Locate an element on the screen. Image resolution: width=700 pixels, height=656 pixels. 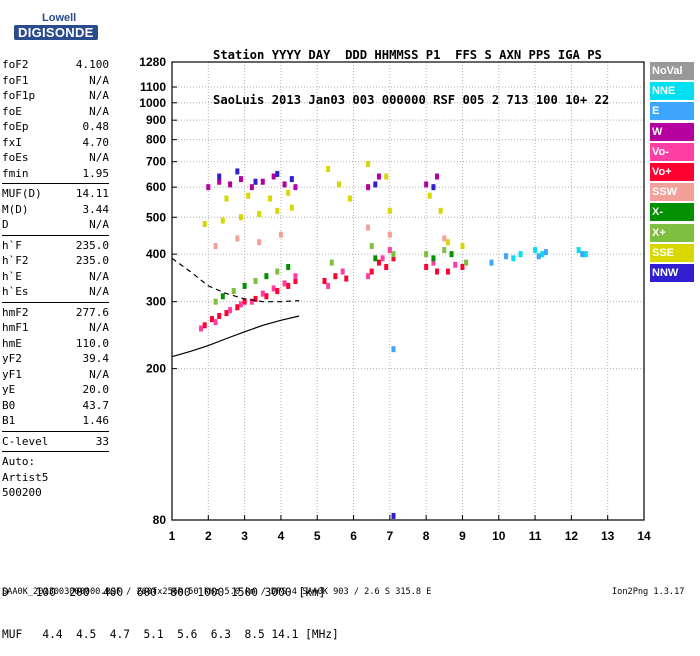
param-row: foEp 0.48 is located at coordinates (55, 127).